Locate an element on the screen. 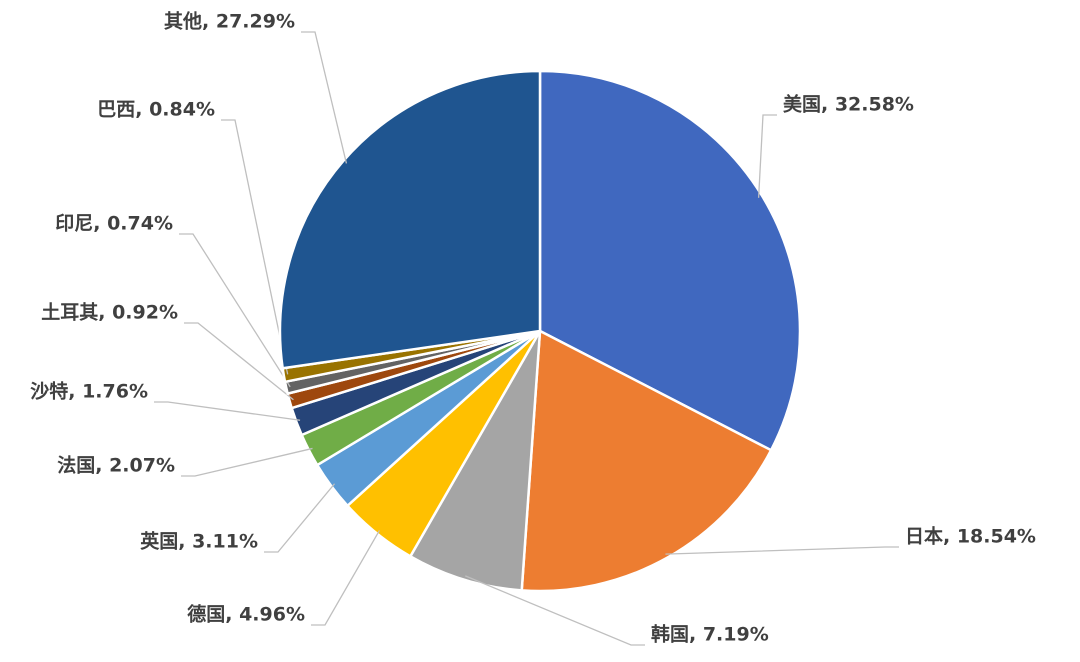 This screenshot has width=1080, height=662. data-label: 德国, 4.96% is located at coordinates (246, 614).